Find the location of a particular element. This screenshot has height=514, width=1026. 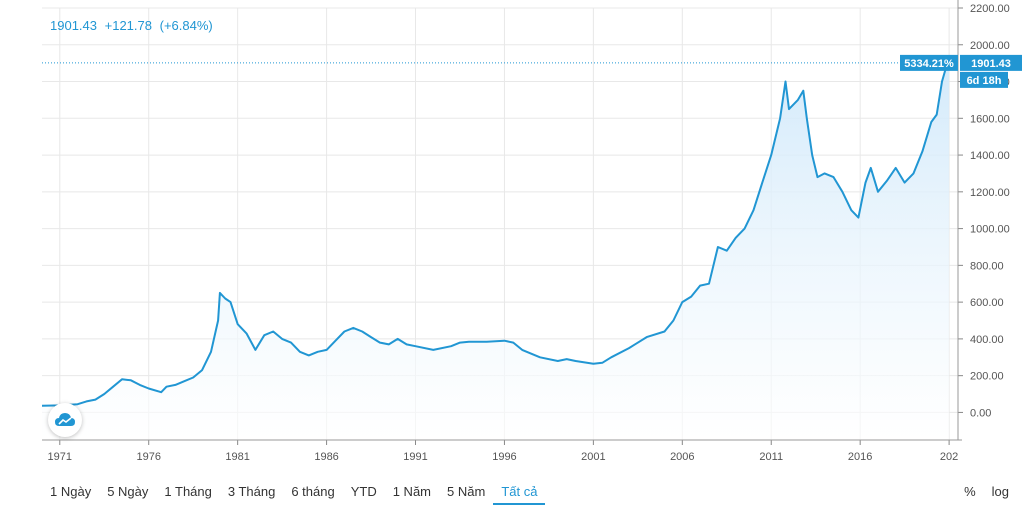

y-tick-label: 600.00 is located at coordinates (987, 303).